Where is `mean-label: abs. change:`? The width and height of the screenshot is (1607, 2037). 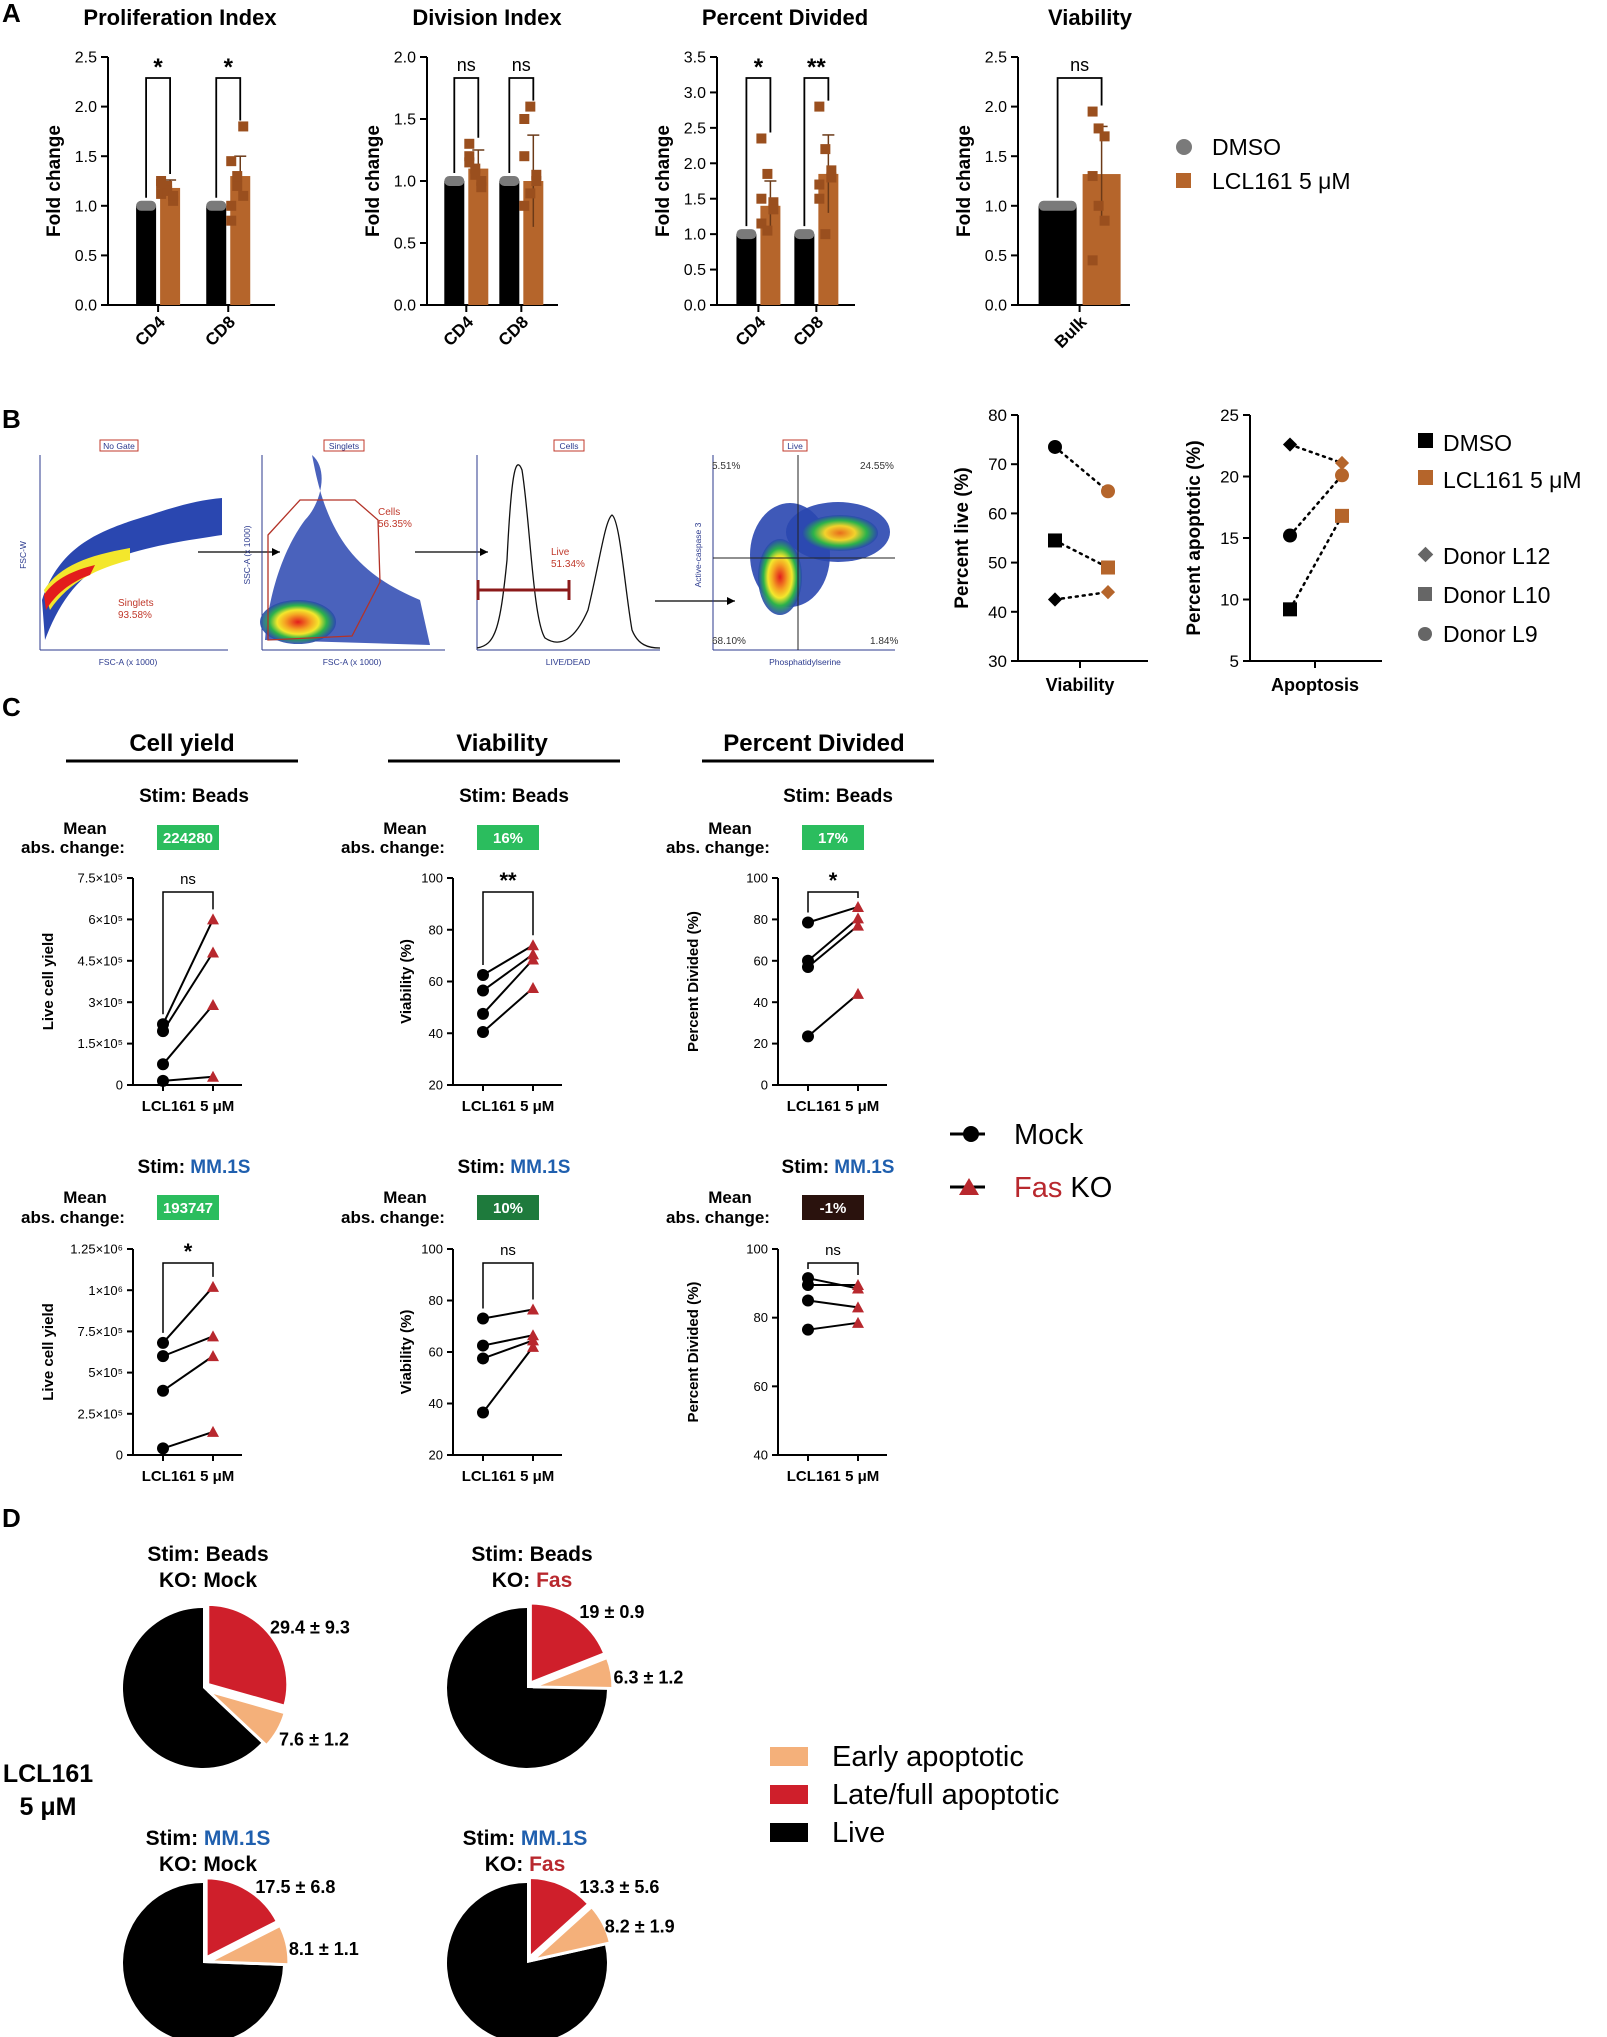
mean-label: abs. change: is located at coordinates (73, 847).